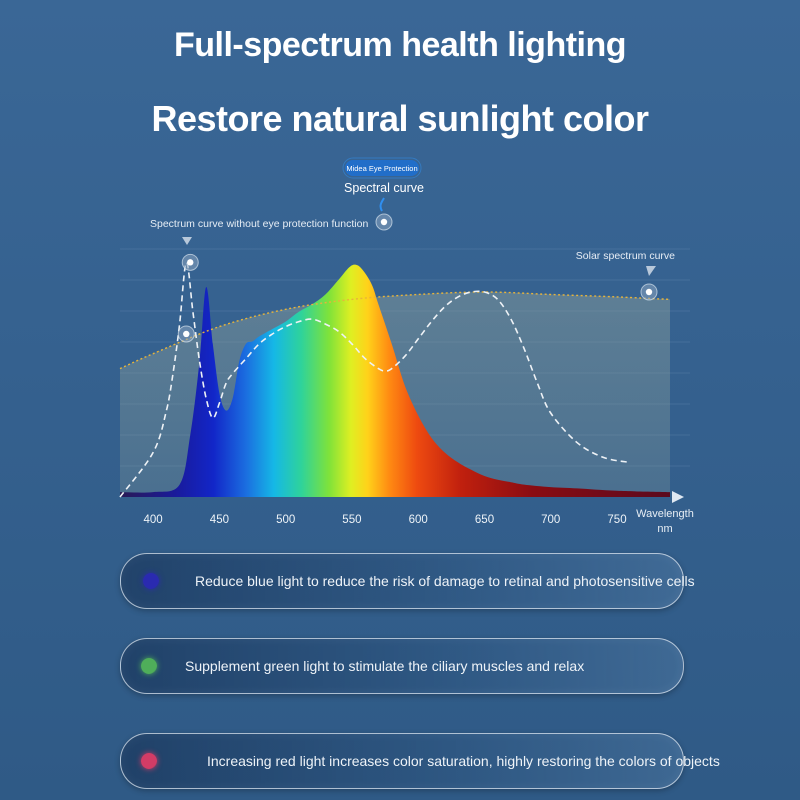 Image resolution: width=800 pixels, height=800 pixels. Describe the element at coordinates (186, 334) in the screenshot. I see `blue-region-marker` at that location.